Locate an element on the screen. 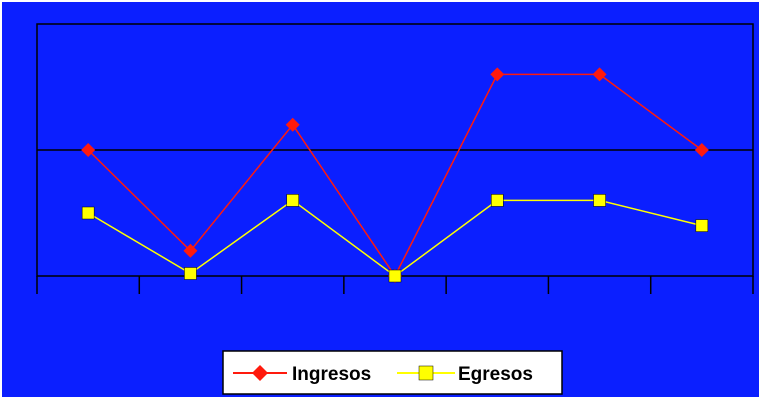 This screenshot has height=399, width=760. legend-ingresos-label: Ingresos is located at coordinates (331, 374).